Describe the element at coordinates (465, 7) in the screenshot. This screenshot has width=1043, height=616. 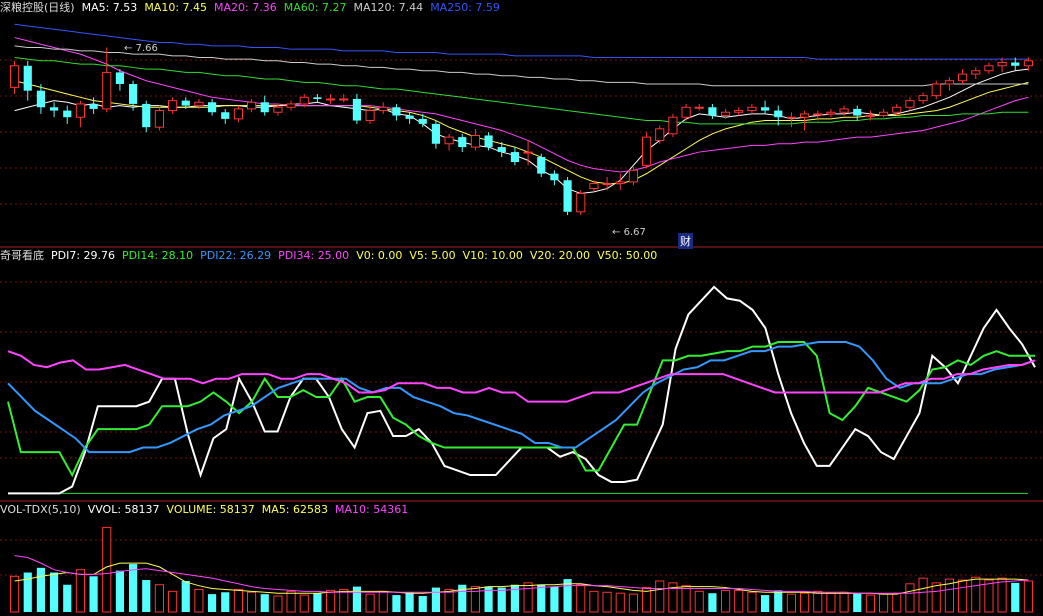
I see `price-legend-item-5: MA250: 7.59` at that location.